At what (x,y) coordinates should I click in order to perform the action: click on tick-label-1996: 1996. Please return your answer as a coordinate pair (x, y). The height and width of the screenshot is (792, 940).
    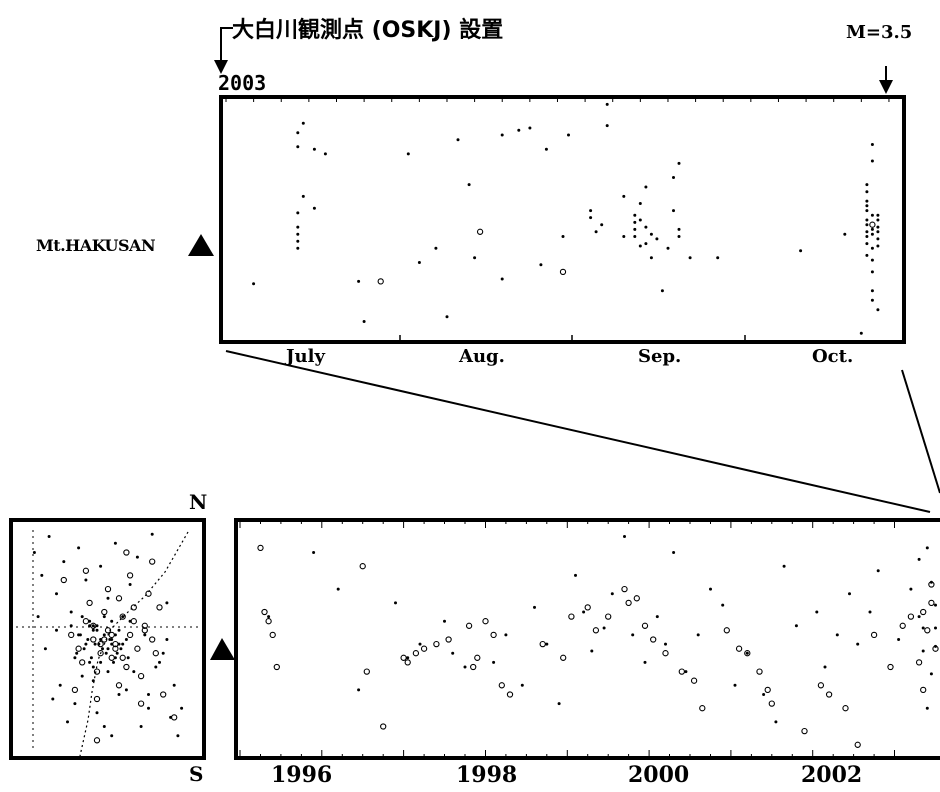
    Looking at the image, I should click on (302, 775).